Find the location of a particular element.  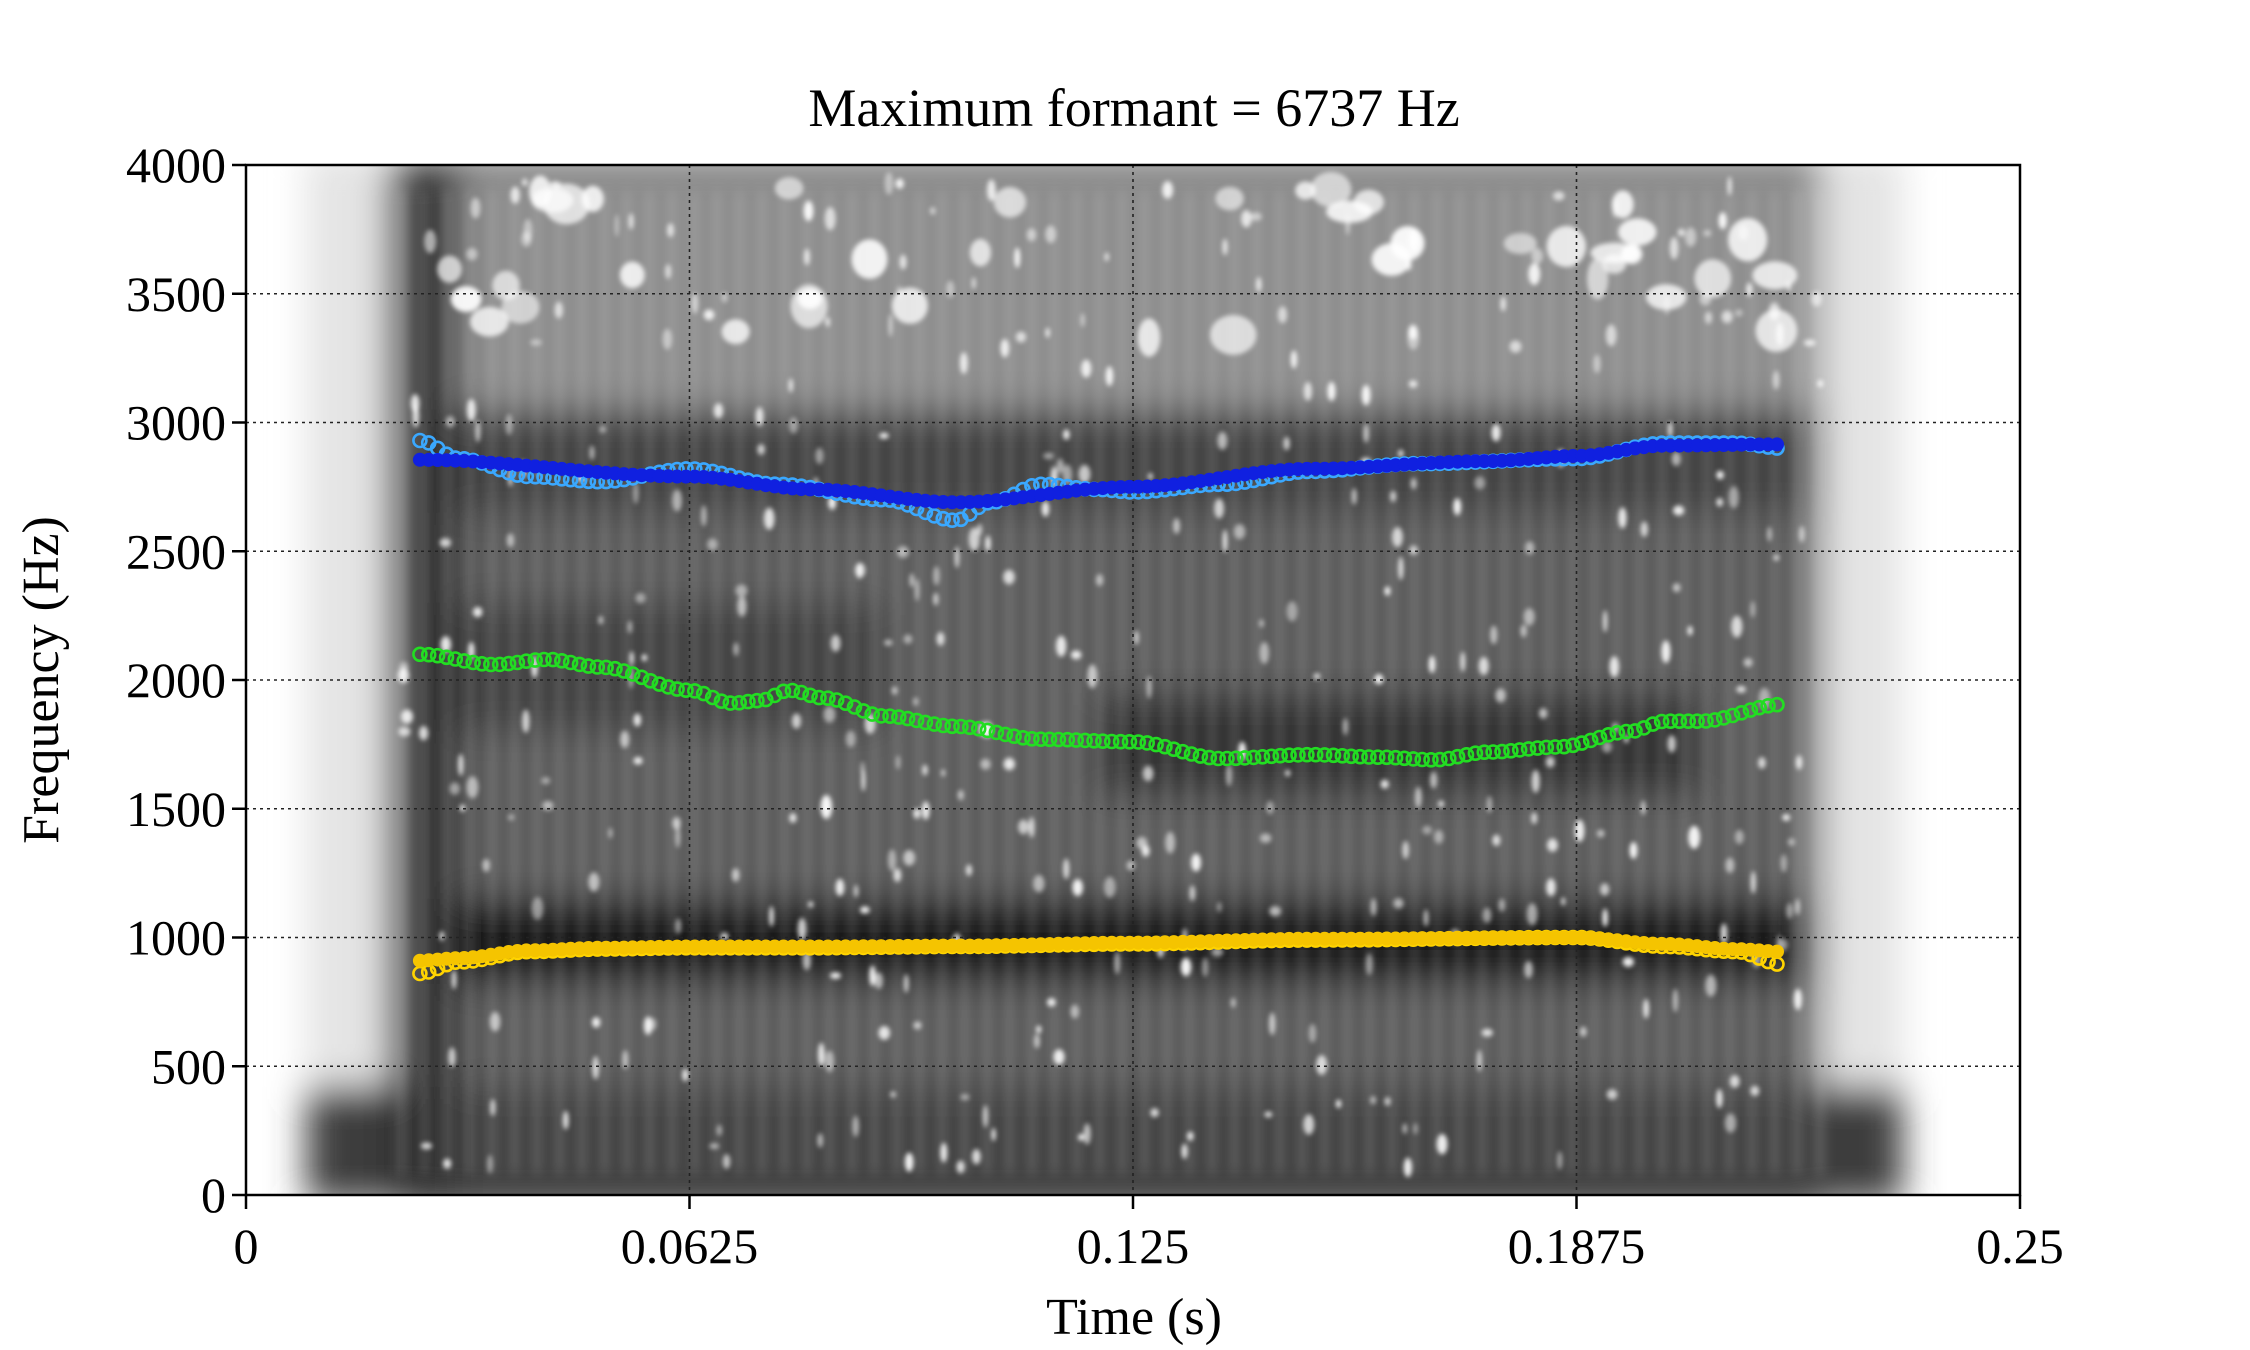

x-tick-label: 0.1875 is located at coordinates (1577, 1246).